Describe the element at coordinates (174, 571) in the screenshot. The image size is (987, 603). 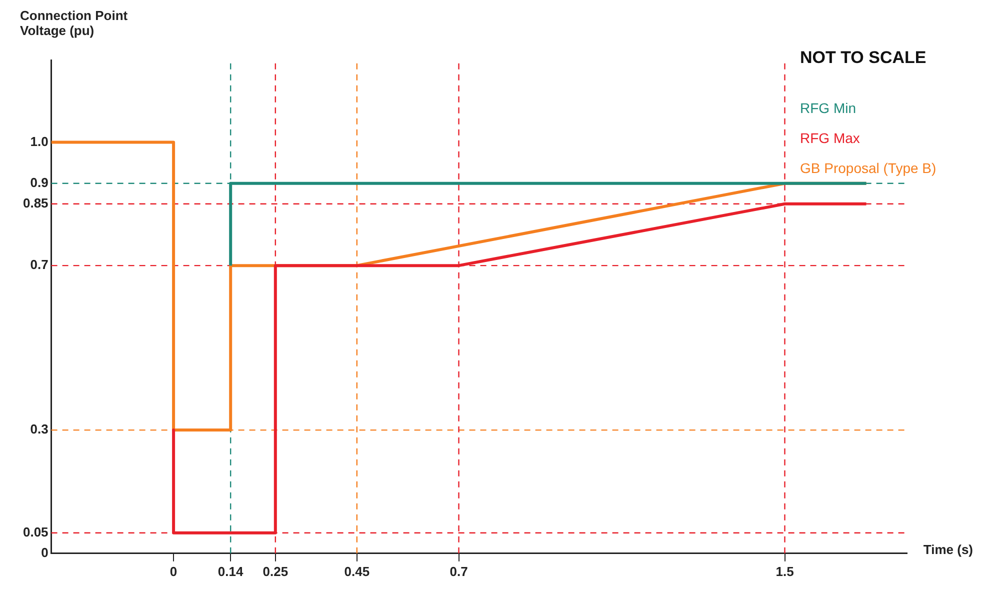
I see `x-tick-label: 0` at that location.